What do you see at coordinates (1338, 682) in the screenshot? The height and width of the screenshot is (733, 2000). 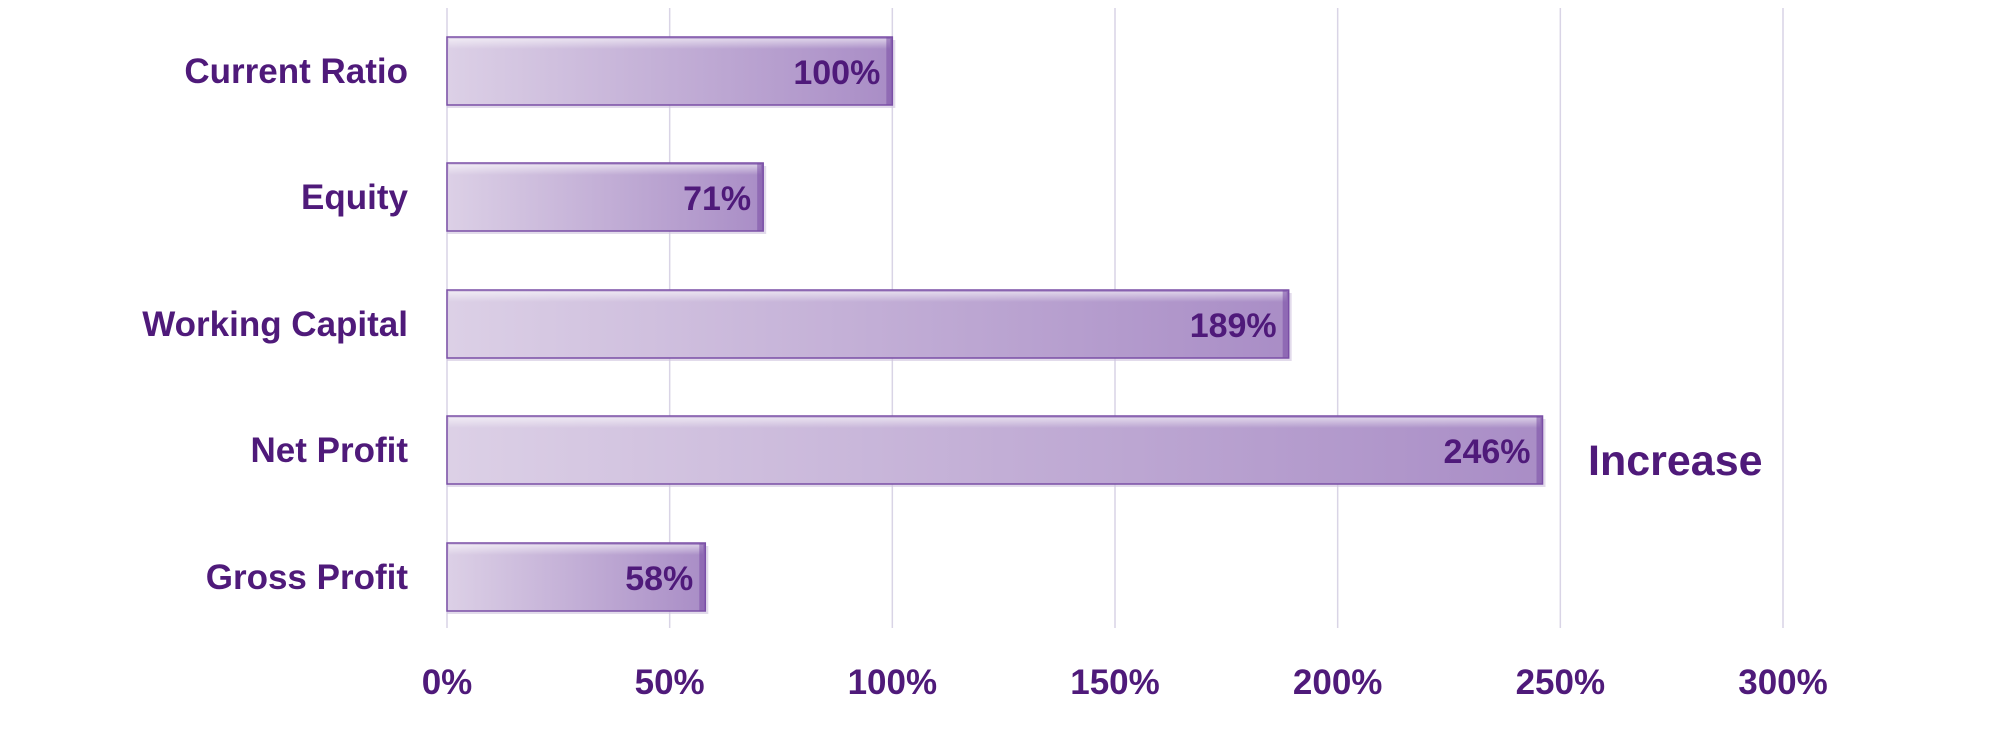 I see `tick-label-4: 200%` at bounding box center [1338, 682].